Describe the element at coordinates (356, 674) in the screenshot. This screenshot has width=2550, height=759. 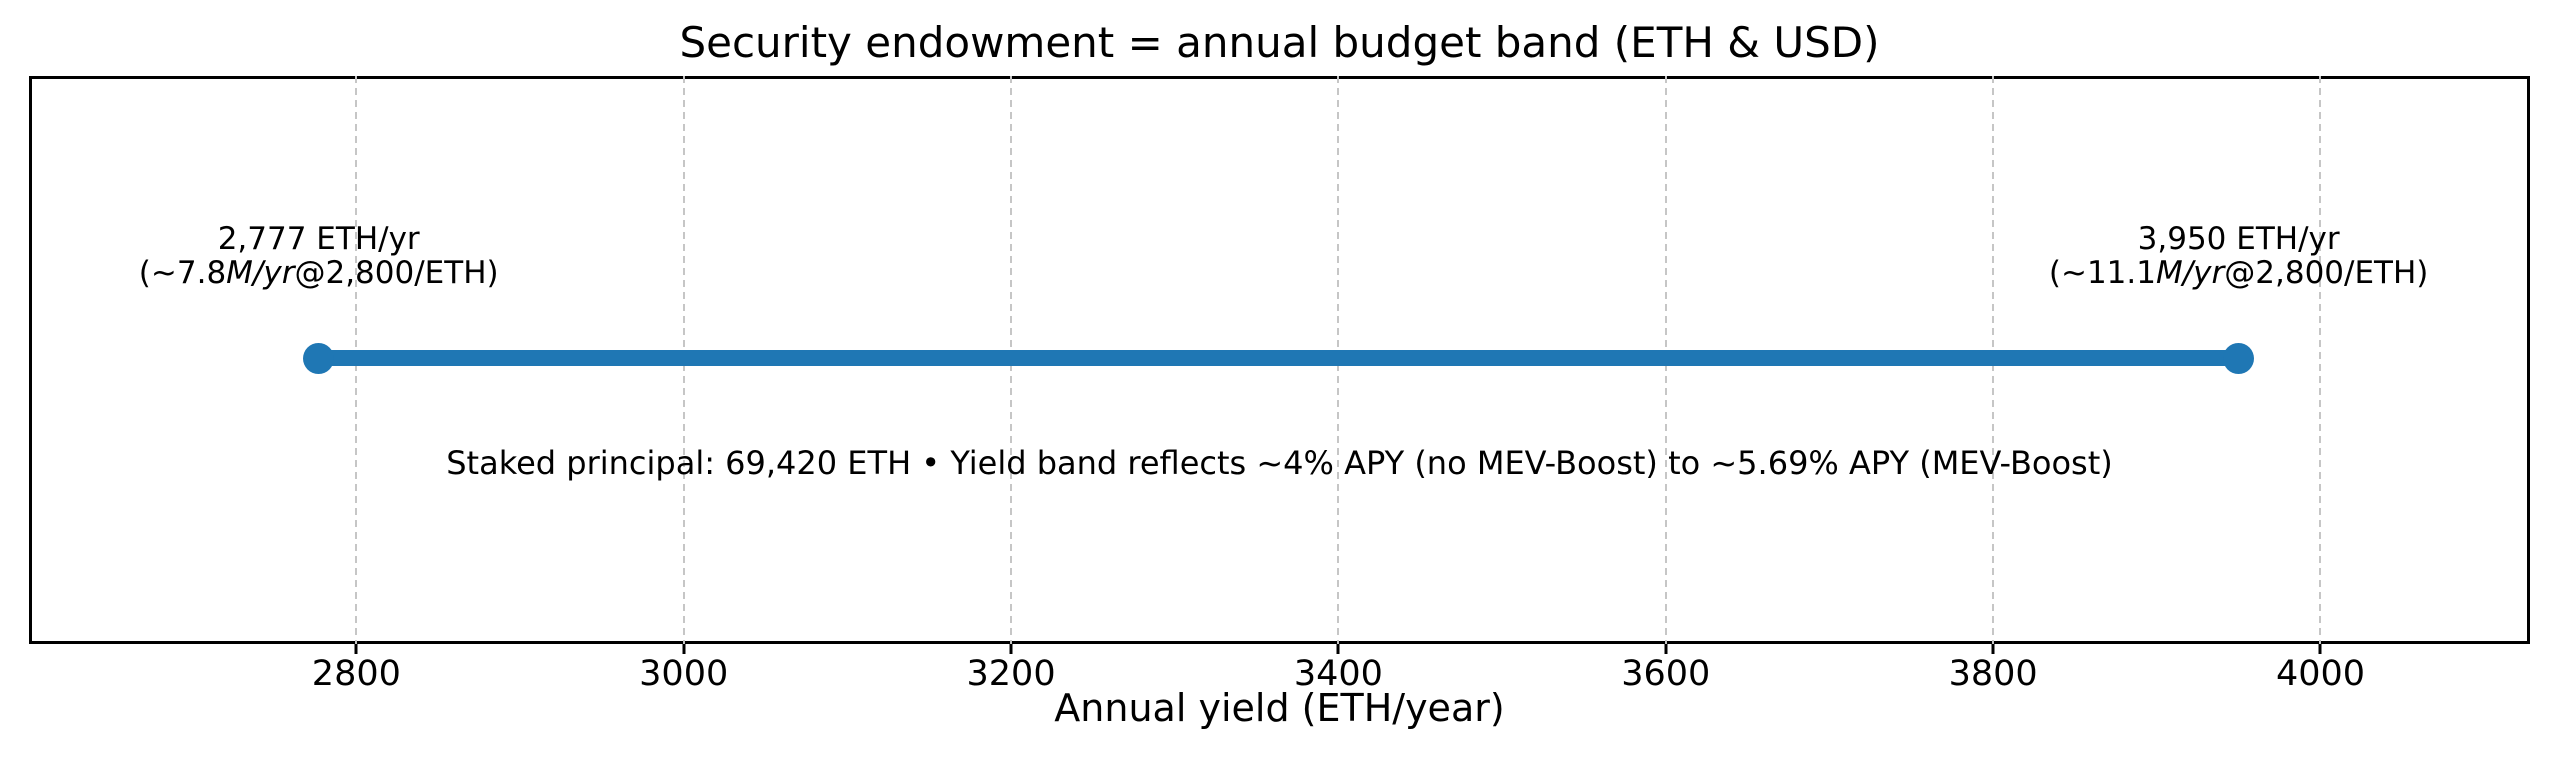
I see `tick-label-2800: 2800` at that location.